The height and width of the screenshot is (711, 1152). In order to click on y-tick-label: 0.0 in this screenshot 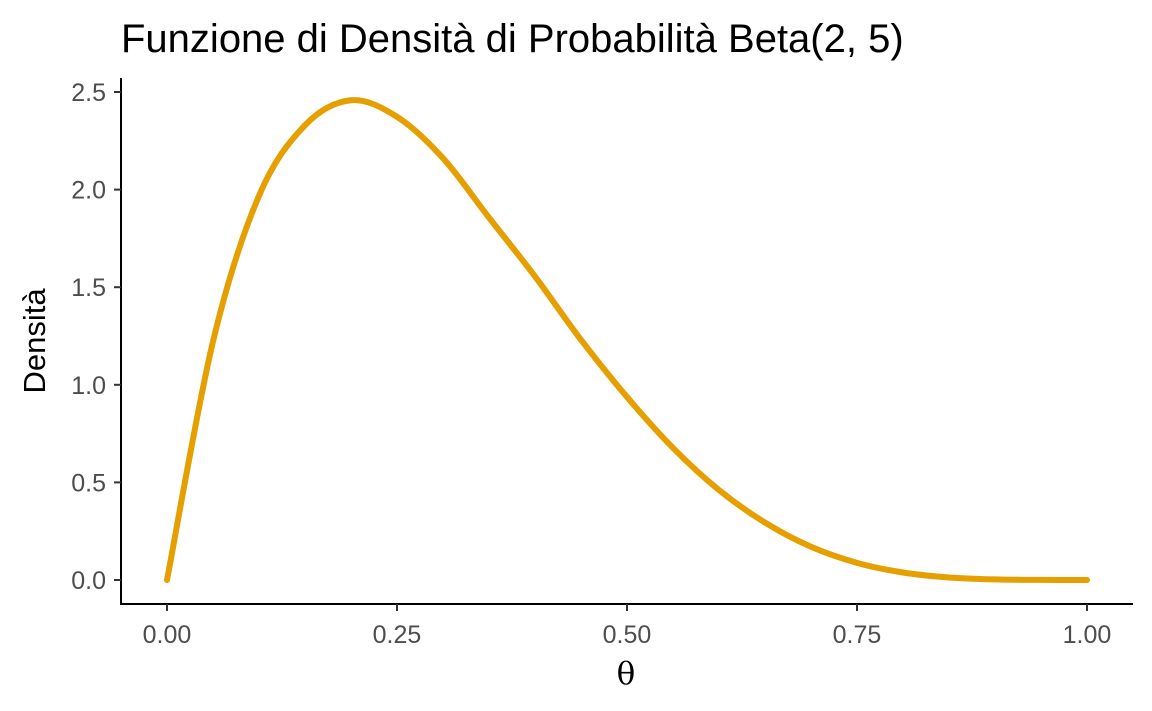, I will do `click(88, 581)`.